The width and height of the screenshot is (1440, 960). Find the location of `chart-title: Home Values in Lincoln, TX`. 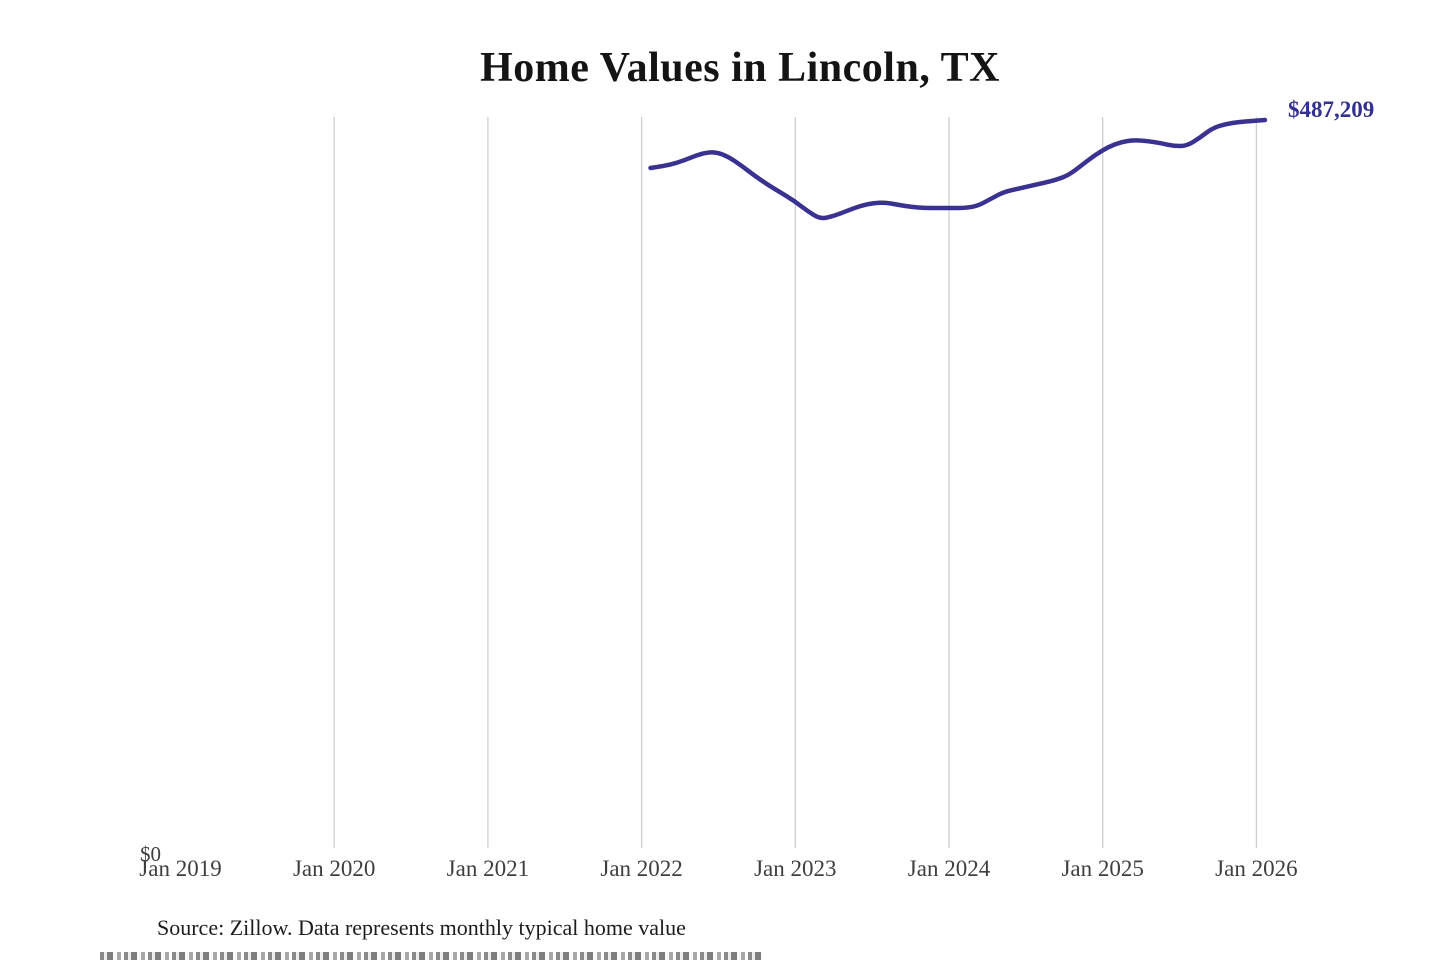

chart-title: Home Values in Lincoln, TX is located at coordinates (740, 68).